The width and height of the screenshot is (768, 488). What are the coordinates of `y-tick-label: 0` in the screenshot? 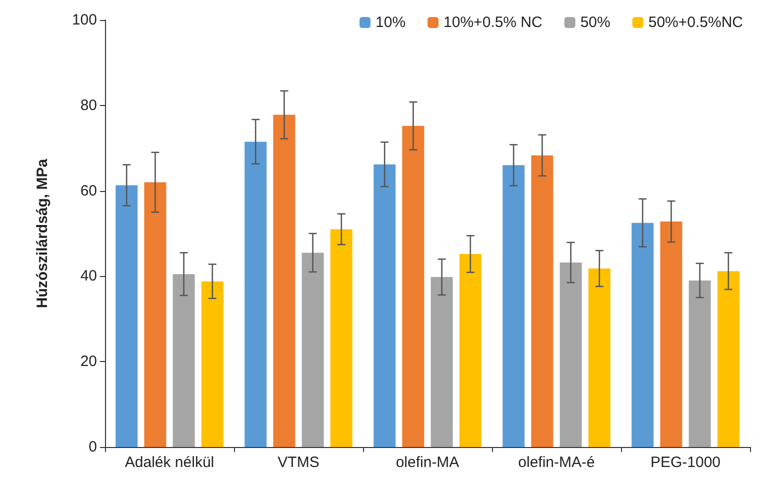 It's located at (92, 447).